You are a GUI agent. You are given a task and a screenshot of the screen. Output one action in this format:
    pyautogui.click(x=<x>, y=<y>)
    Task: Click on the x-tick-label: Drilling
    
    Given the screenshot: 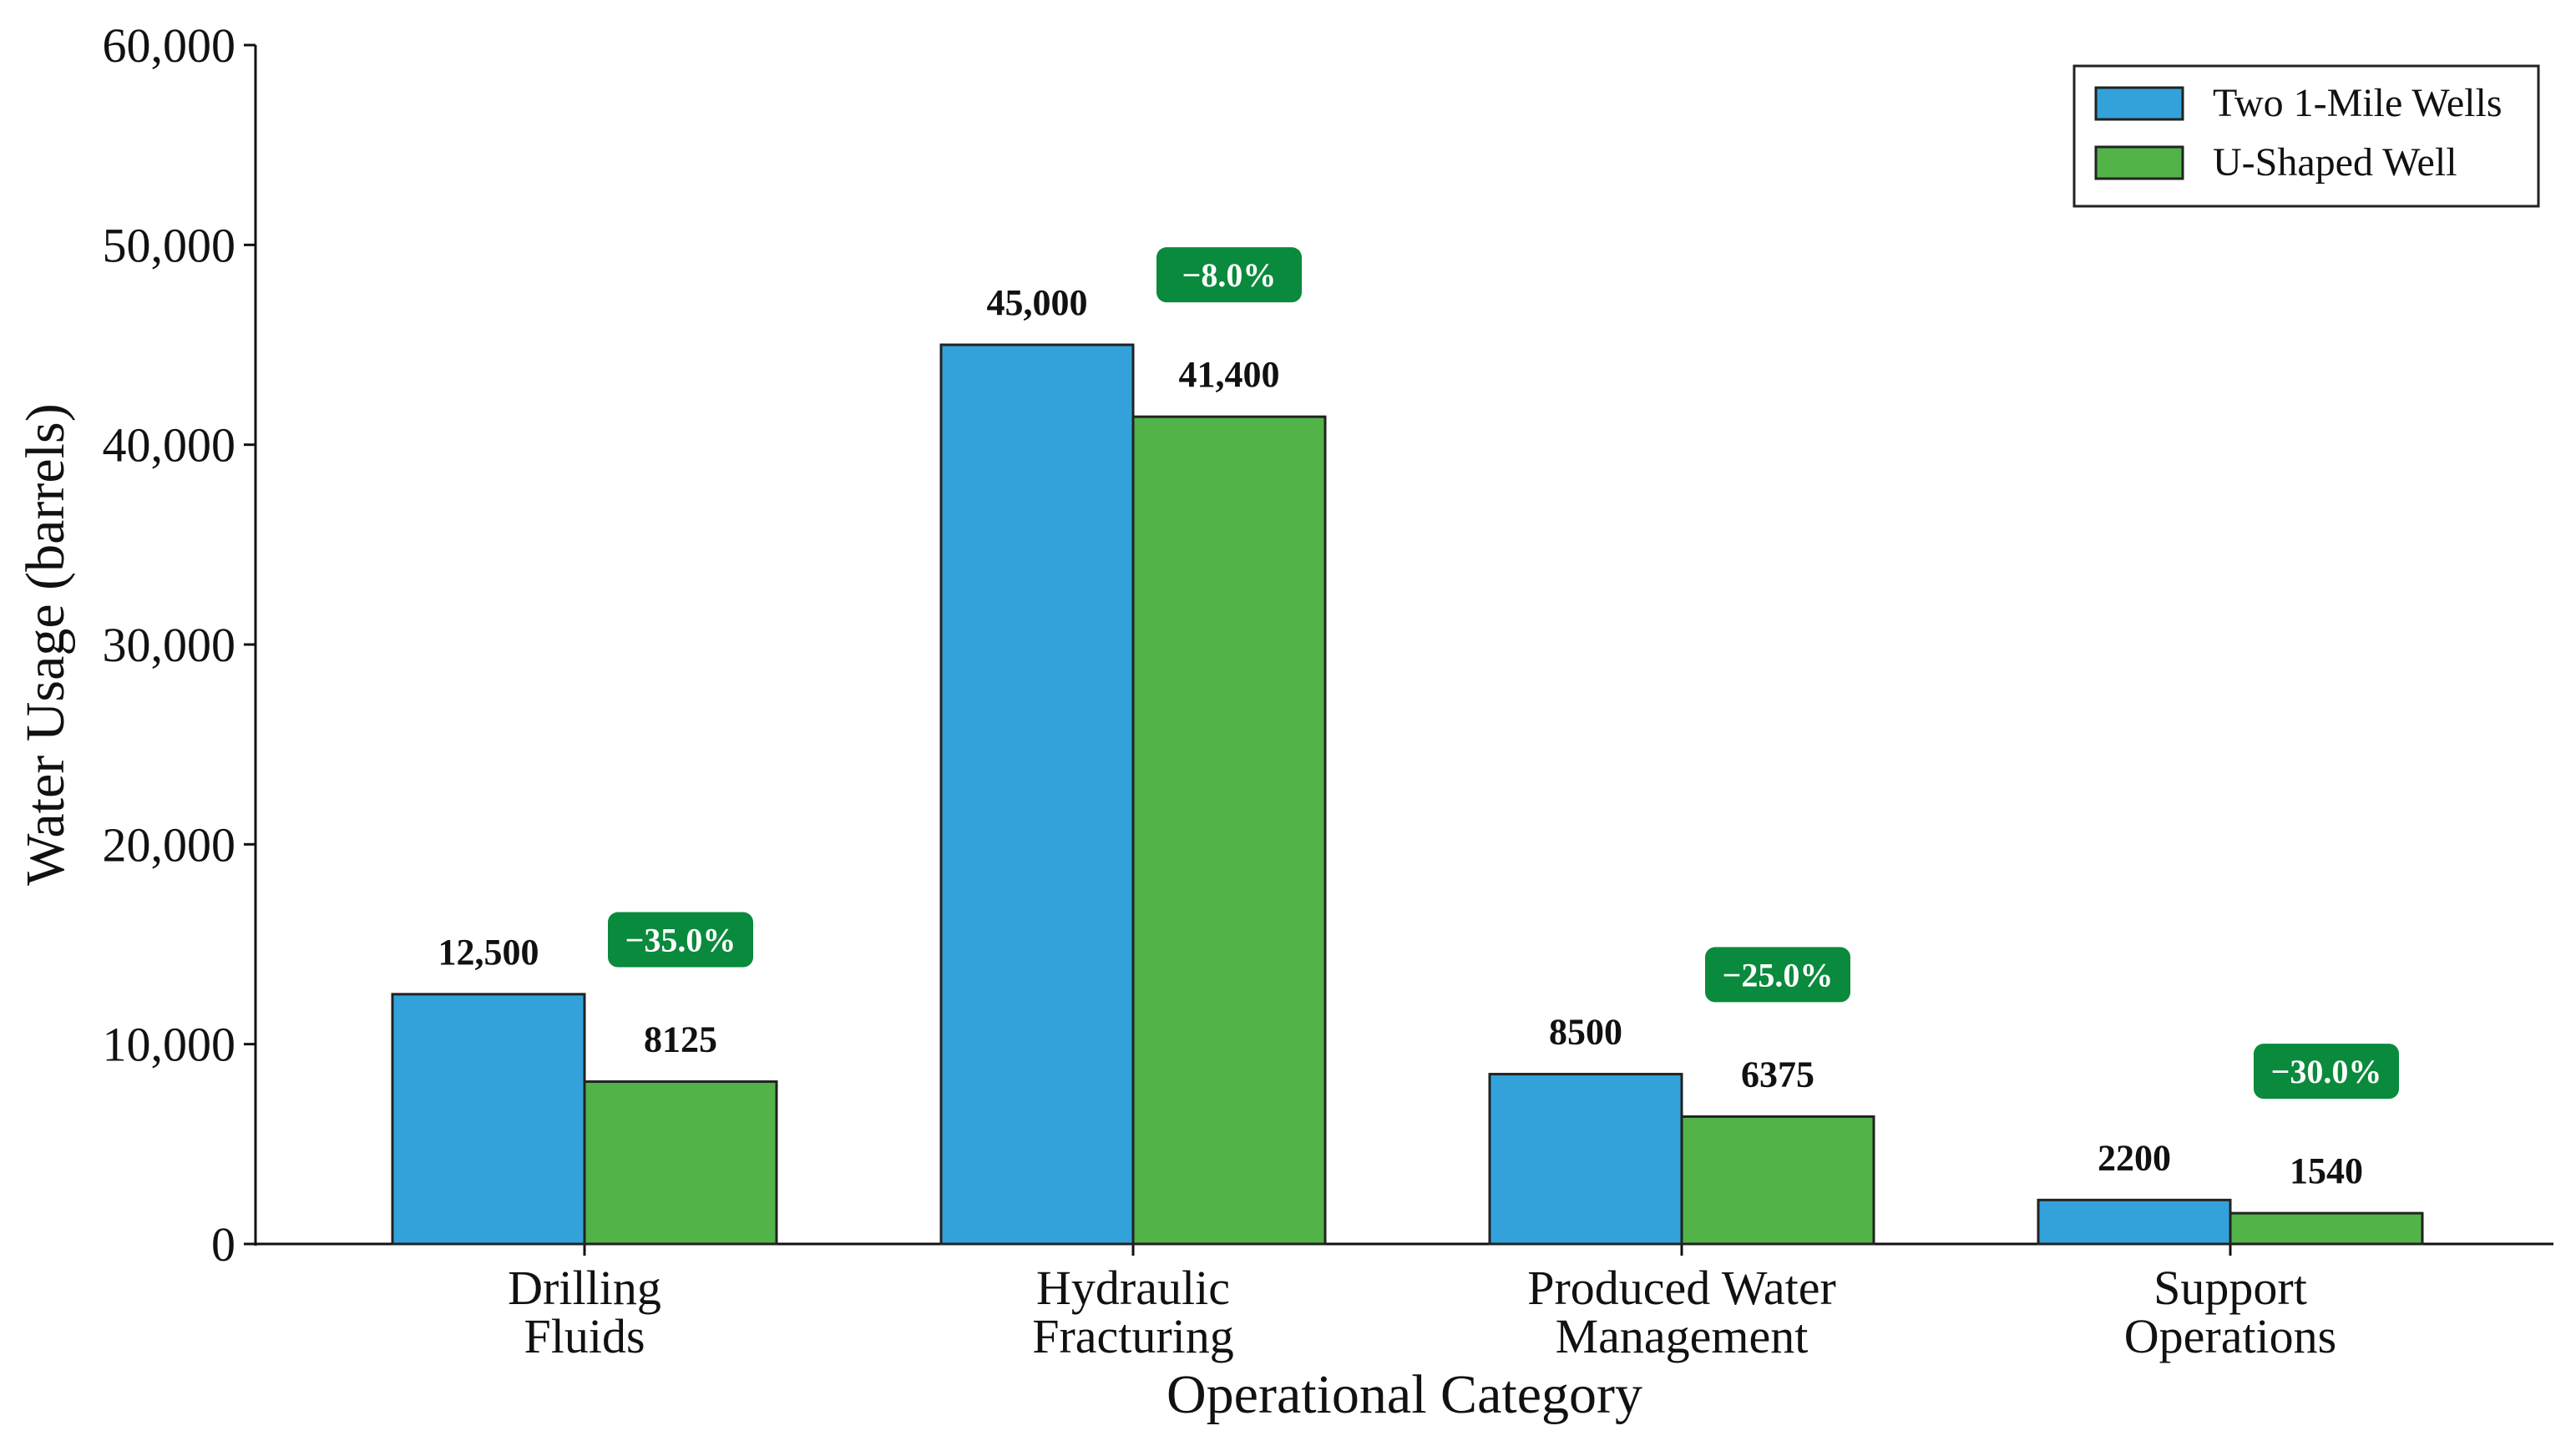 What is the action you would take?
    pyautogui.click(x=584, y=1288)
    